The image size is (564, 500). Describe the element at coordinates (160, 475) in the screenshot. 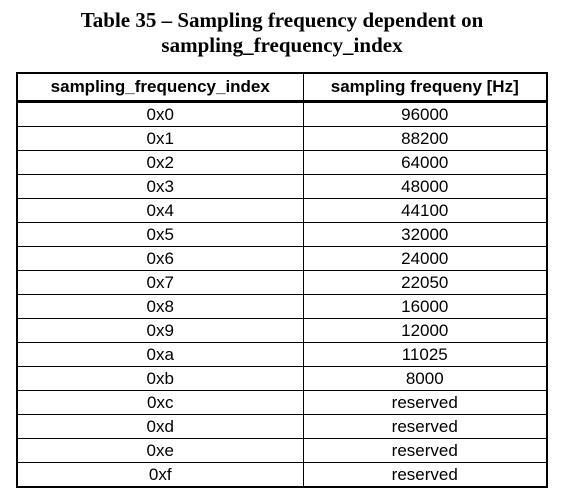

I see `cell-index: 0xf` at that location.